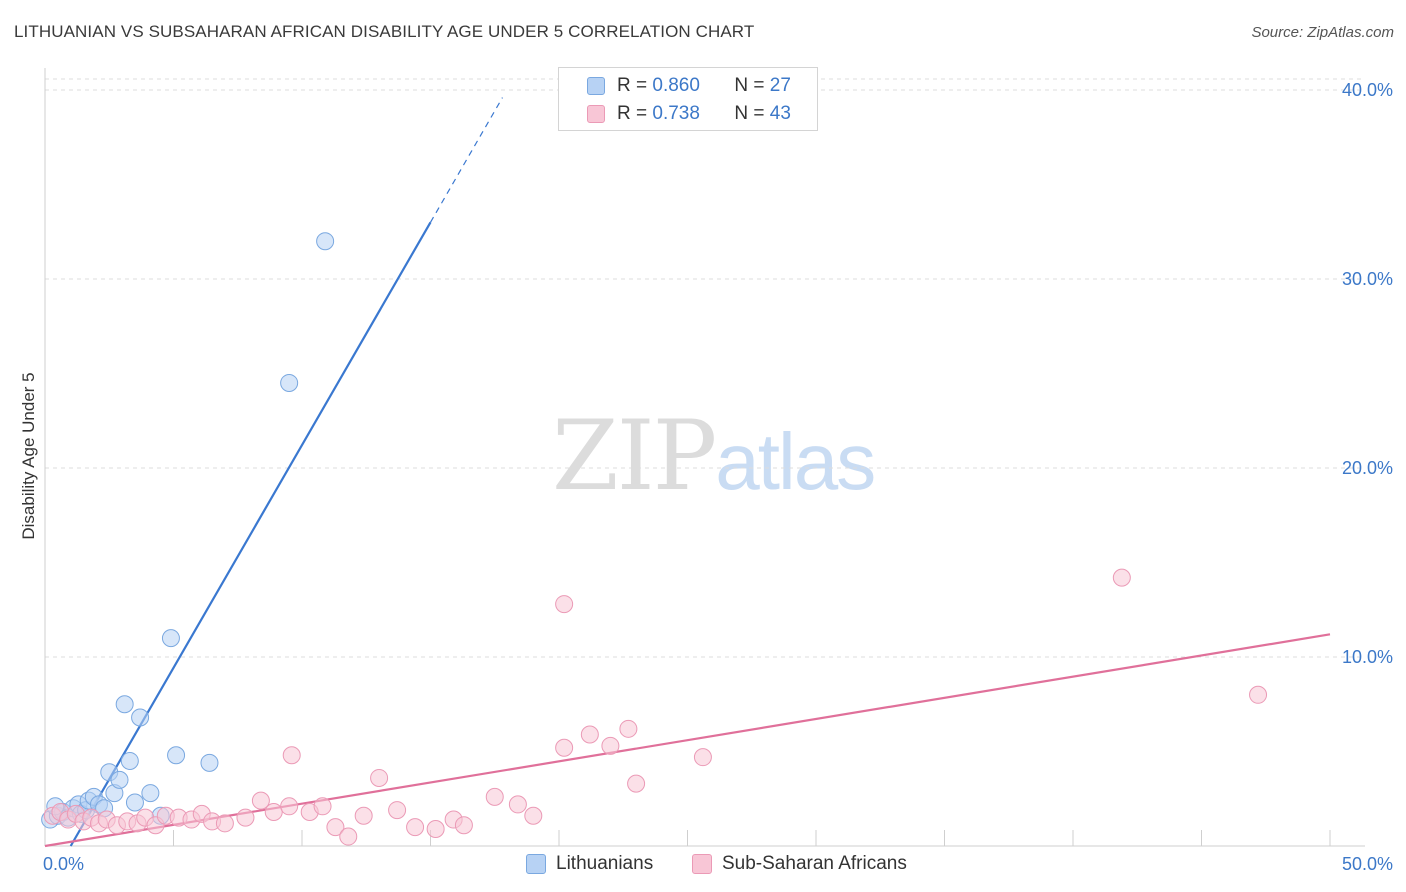 This screenshot has width=1406, height=892. I want to click on trend-line-lithuanians-extension, so click(466, 160).